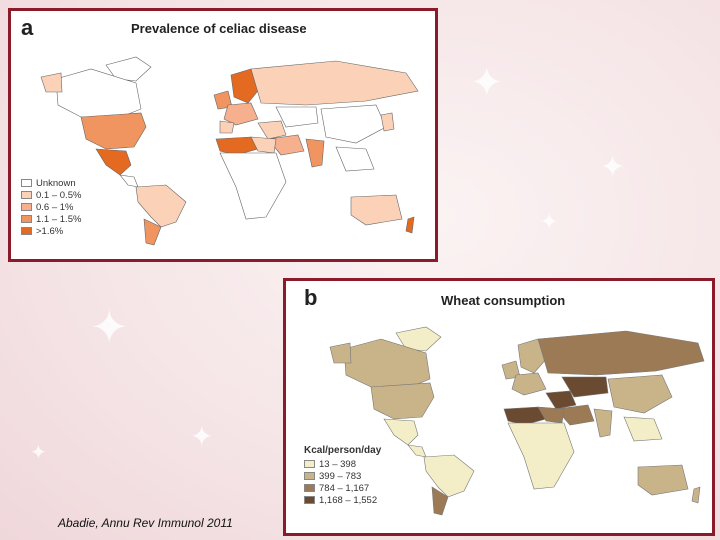 The image size is (720, 540). What do you see at coordinates (55, 207) in the screenshot?
I see `legend-label: 0.6 – 1%` at bounding box center [55, 207].